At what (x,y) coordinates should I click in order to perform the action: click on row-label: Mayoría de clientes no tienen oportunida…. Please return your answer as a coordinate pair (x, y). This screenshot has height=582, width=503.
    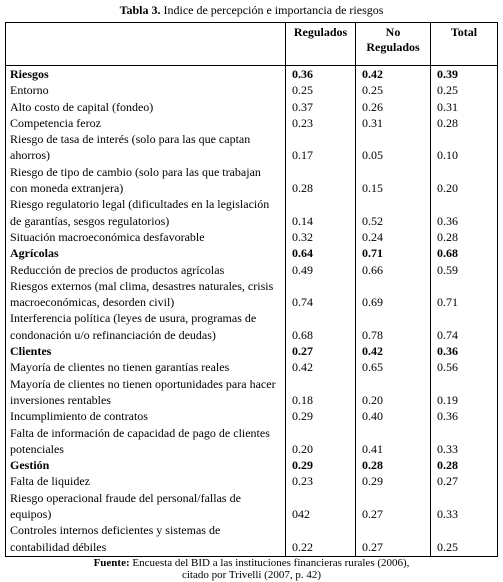
    Looking at the image, I should click on (143, 391).